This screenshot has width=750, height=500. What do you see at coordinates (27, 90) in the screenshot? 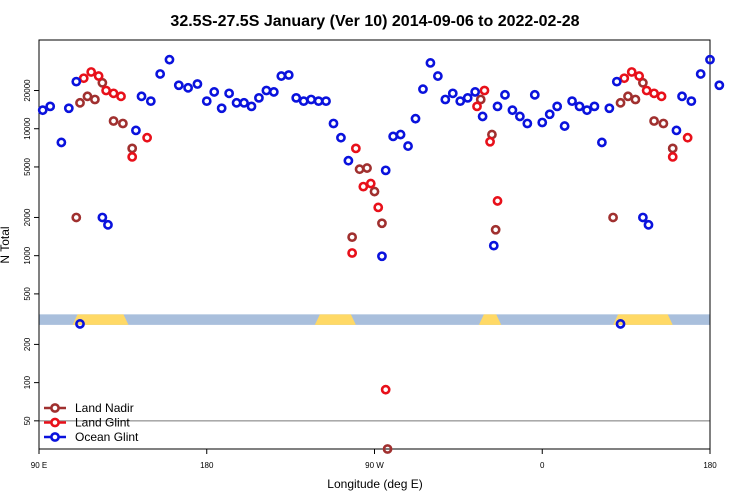
I see `y-tick-label-20000: 20000` at bounding box center [27, 90].